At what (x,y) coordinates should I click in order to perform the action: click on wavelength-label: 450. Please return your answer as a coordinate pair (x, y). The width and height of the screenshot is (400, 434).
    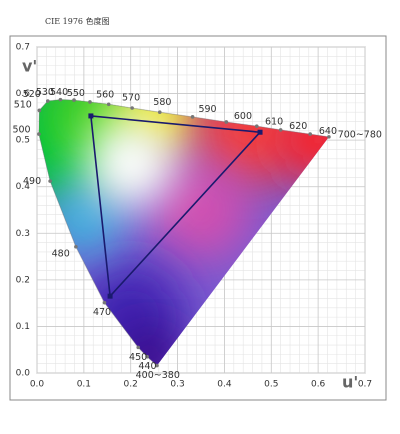
    Looking at the image, I should click on (138, 357).